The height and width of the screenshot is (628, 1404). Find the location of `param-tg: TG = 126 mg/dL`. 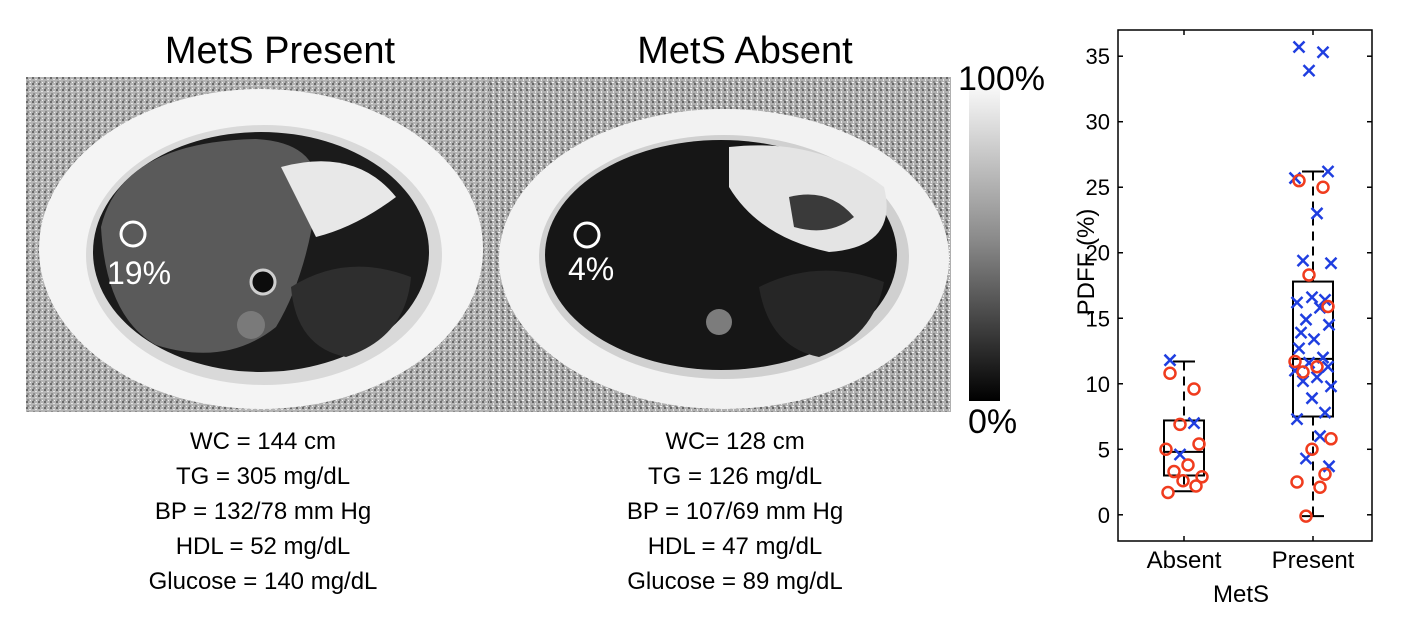

param-tg: TG = 126 mg/dL is located at coordinates (735, 476).